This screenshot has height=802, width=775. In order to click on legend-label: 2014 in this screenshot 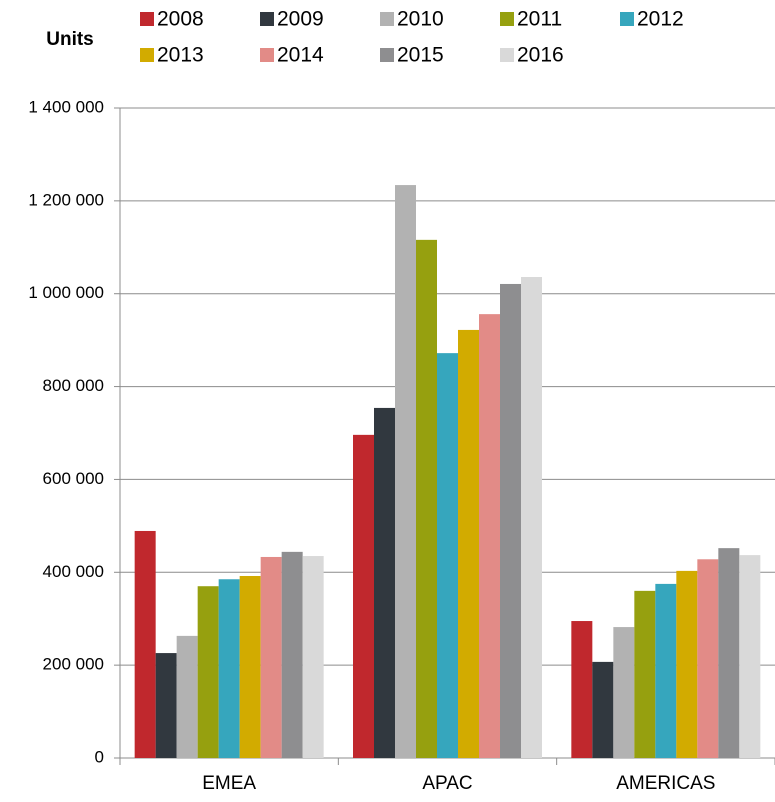, I will do `click(300, 55)`.